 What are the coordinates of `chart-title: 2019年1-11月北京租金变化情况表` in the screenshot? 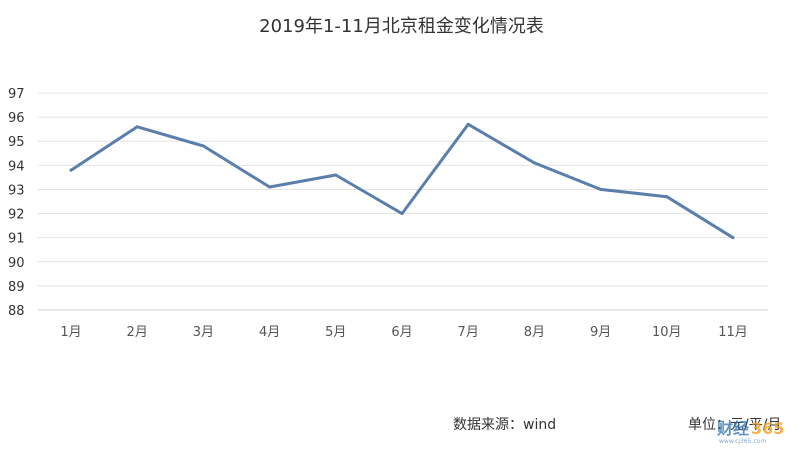 It's located at (401, 26).